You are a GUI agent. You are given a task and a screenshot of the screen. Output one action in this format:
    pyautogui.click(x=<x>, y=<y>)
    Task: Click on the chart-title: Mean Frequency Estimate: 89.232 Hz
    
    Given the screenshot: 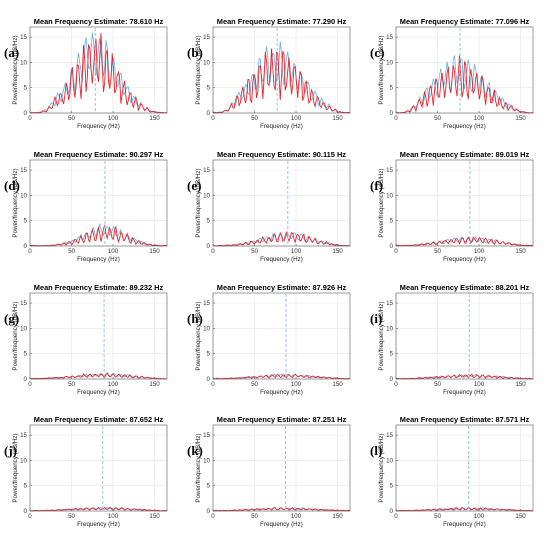 What is the action you would take?
    pyautogui.click(x=99, y=287)
    